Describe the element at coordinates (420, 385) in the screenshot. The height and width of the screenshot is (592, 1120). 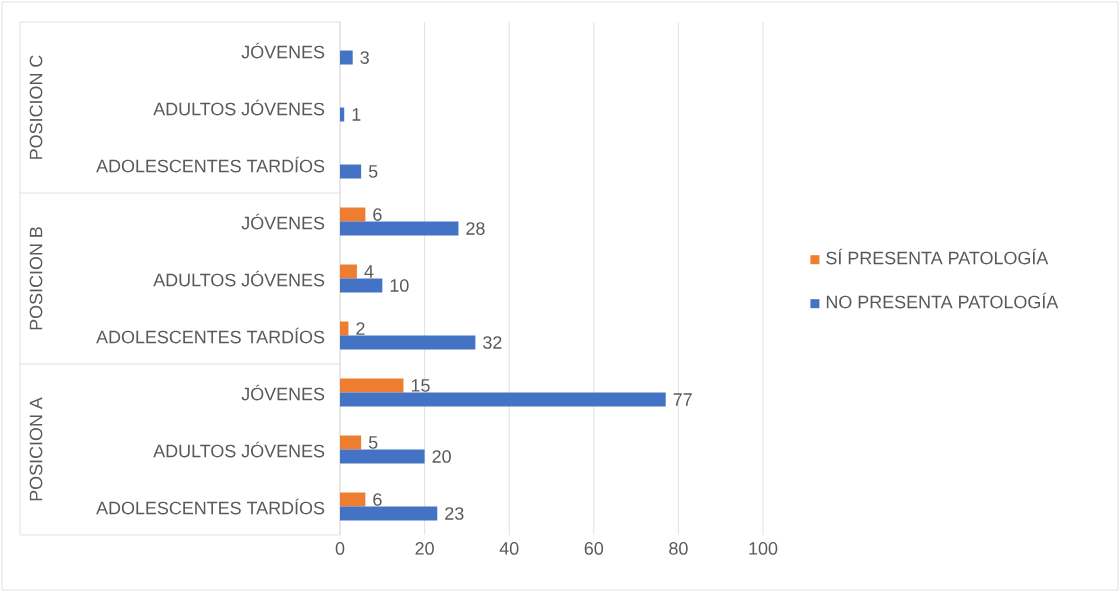
I see `data-label: 15` at that location.